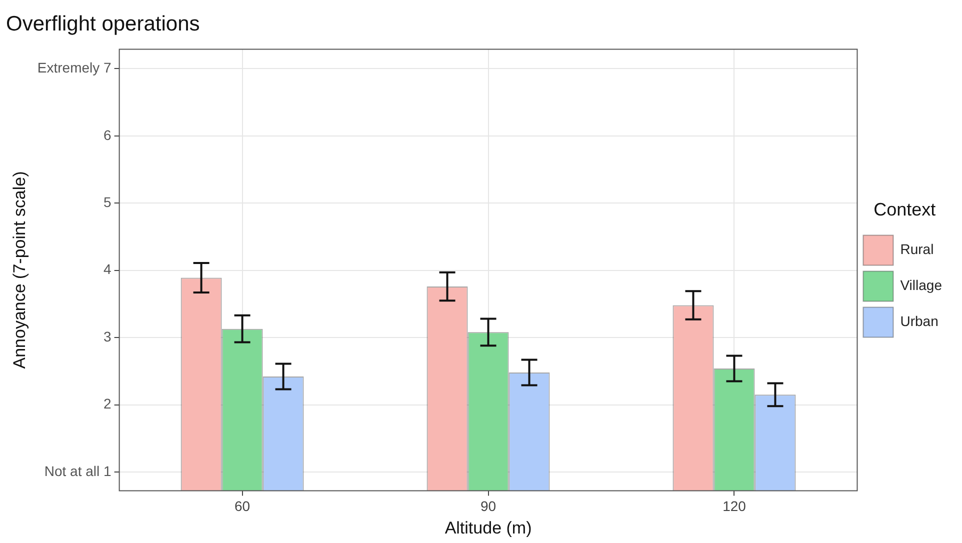 This screenshot has width=962, height=543. I want to click on x-tick-label: 60, so click(242, 506).